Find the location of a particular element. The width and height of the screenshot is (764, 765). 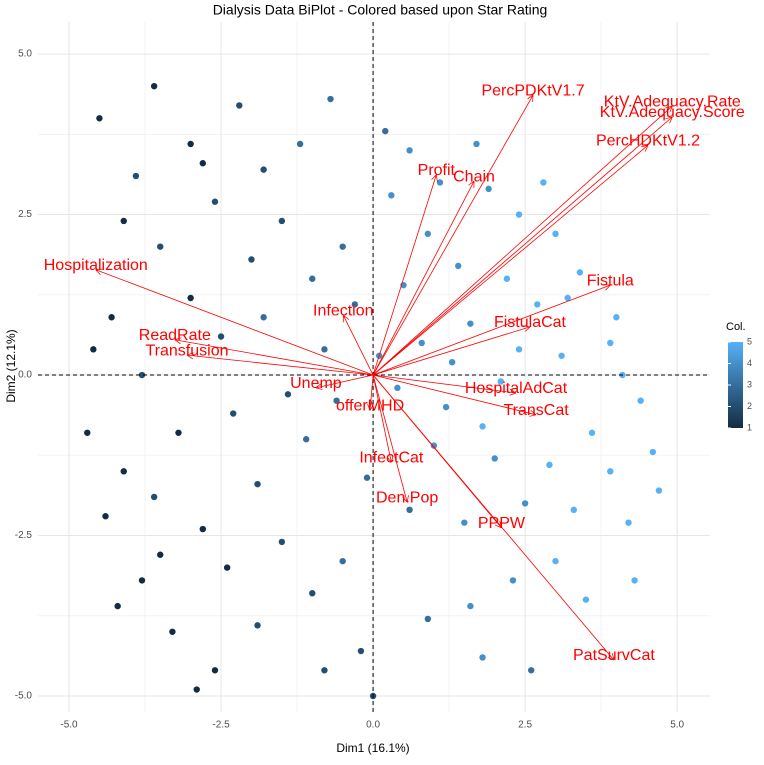

y-axis-label: Dim2 (12.1%) is located at coordinates (11, 365).